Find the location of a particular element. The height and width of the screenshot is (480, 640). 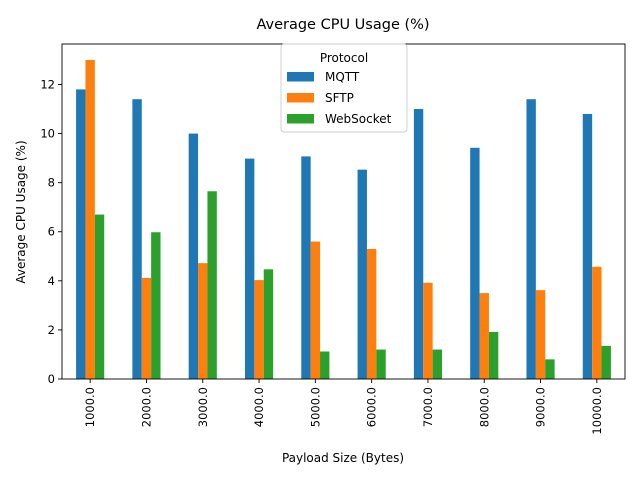

legend-label-sftp: SFTP is located at coordinates (339, 98).